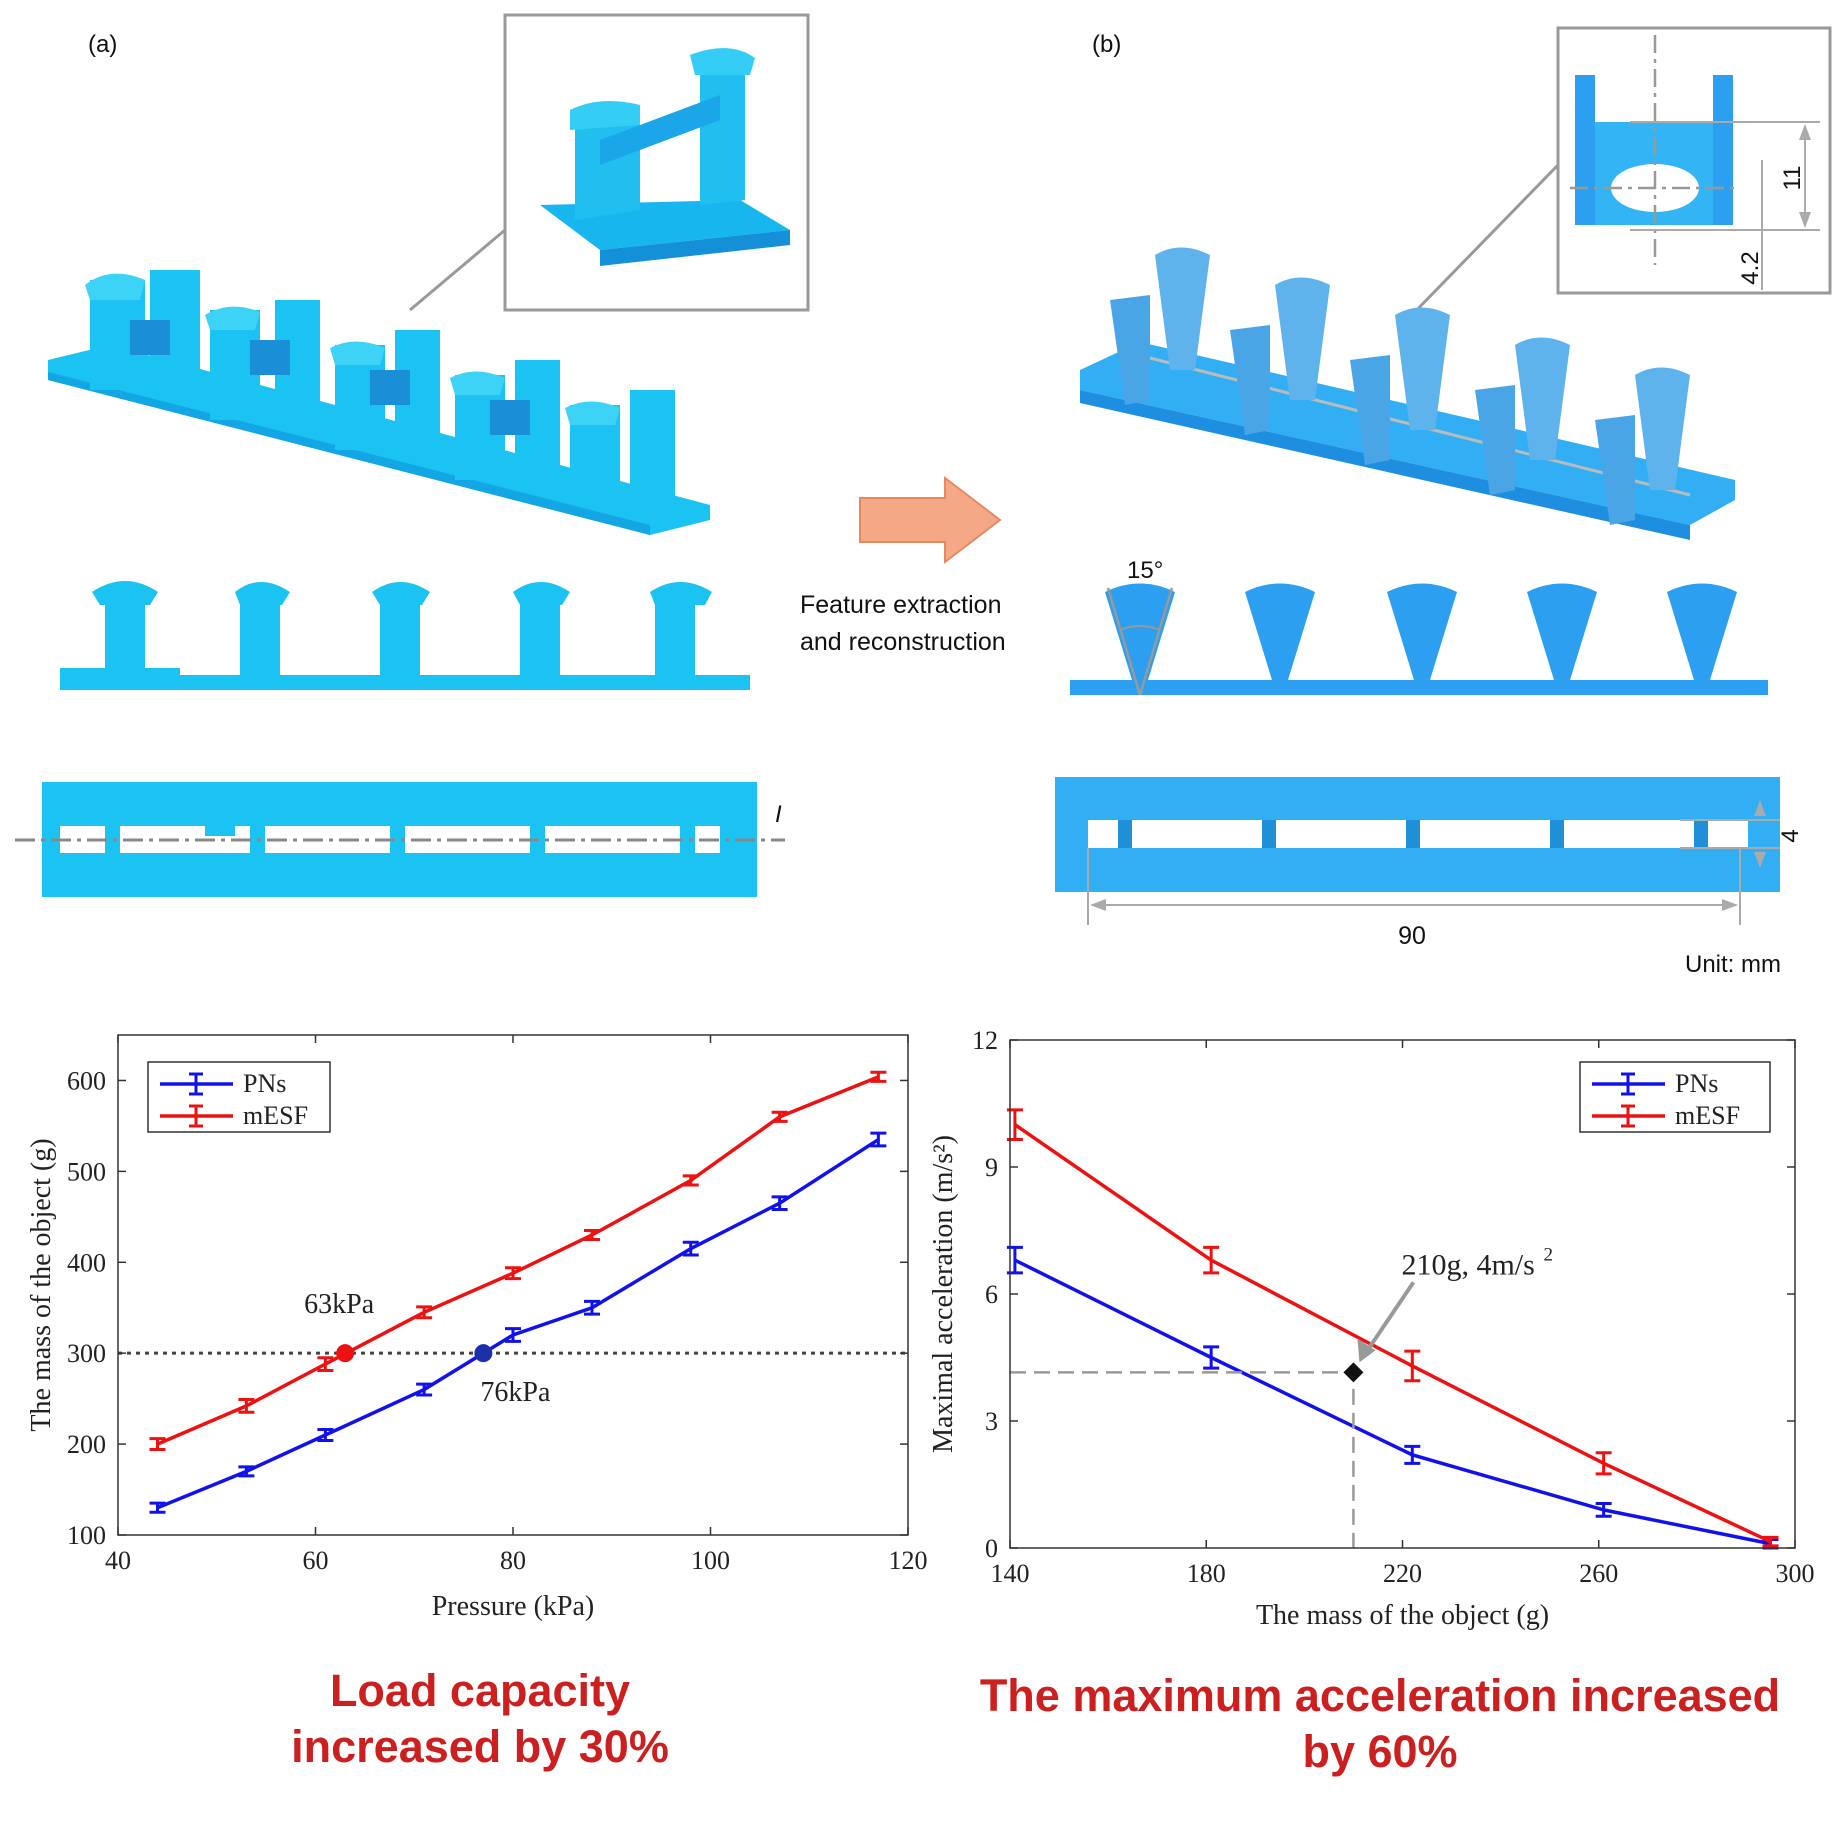 The image size is (1837, 1828). I want to click on dim-11: 11, so click(1792, 178).